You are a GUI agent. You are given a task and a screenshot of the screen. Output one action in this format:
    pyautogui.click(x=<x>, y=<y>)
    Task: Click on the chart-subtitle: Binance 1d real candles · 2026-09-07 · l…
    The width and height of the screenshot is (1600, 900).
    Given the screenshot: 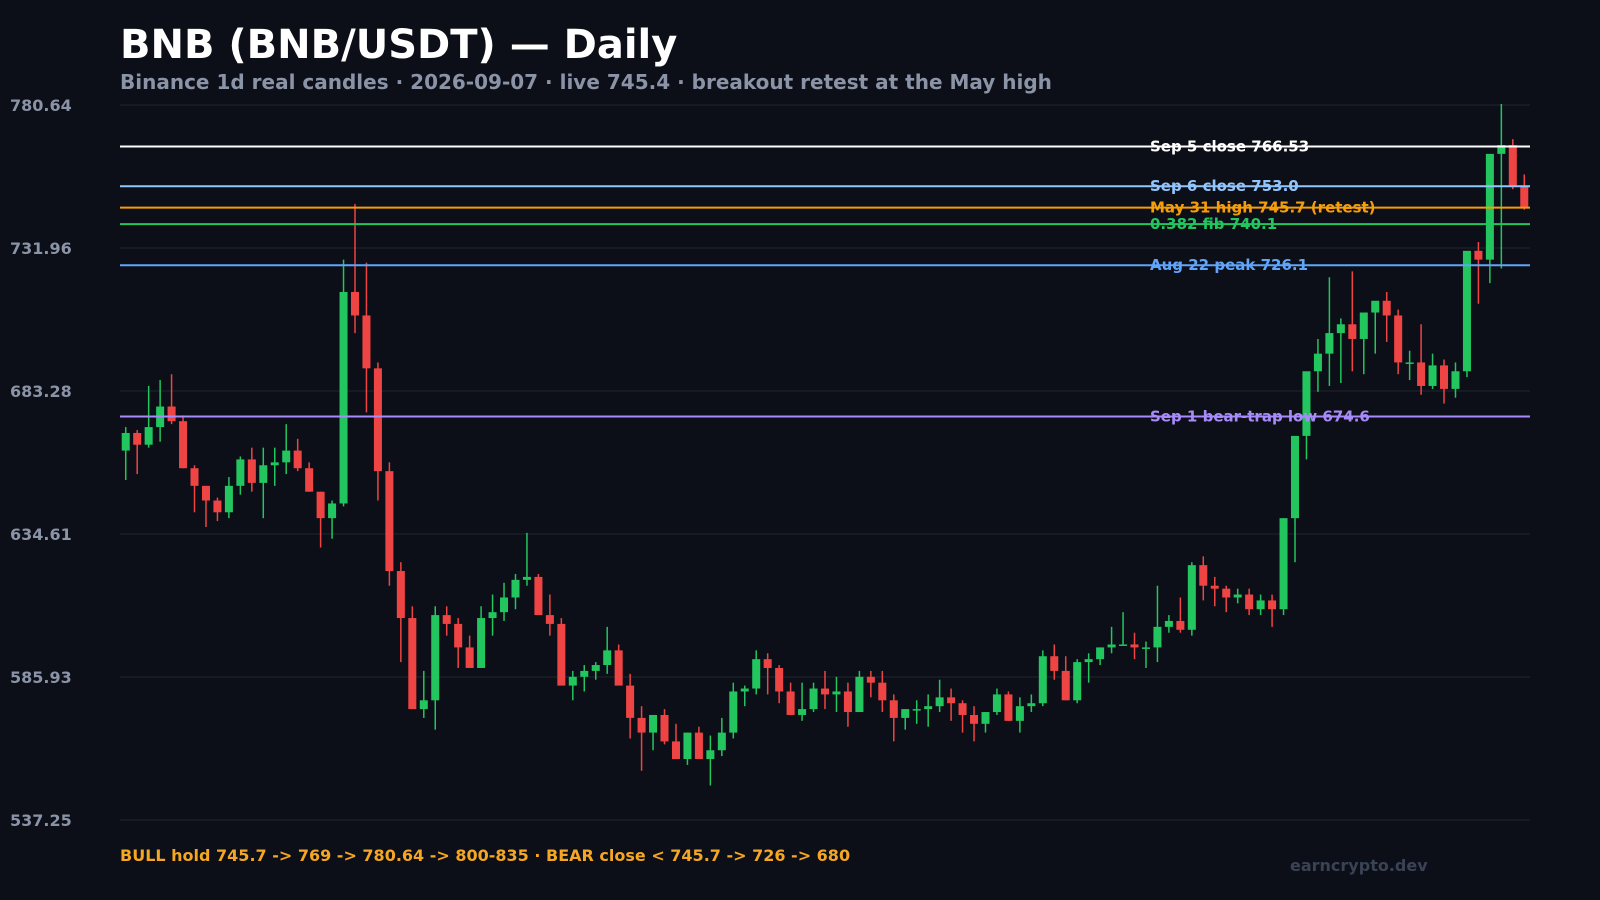 What is the action you would take?
    pyautogui.click(x=586, y=82)
    